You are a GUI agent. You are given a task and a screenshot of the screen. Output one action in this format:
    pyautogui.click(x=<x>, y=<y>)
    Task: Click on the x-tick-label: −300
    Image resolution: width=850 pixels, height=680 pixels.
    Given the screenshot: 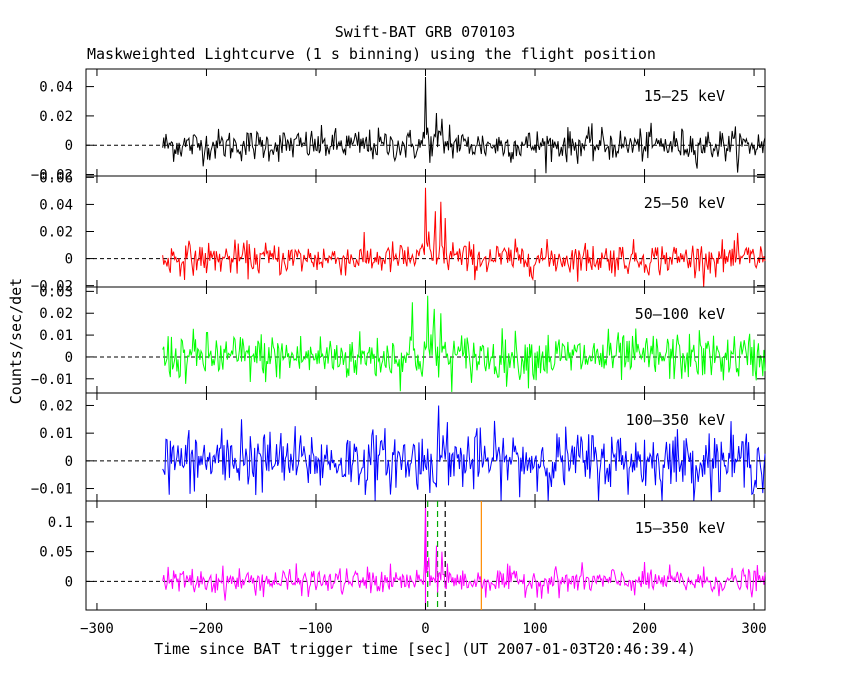 What is the action you would take?
    pyautogui.click(x=97, y=629)
    